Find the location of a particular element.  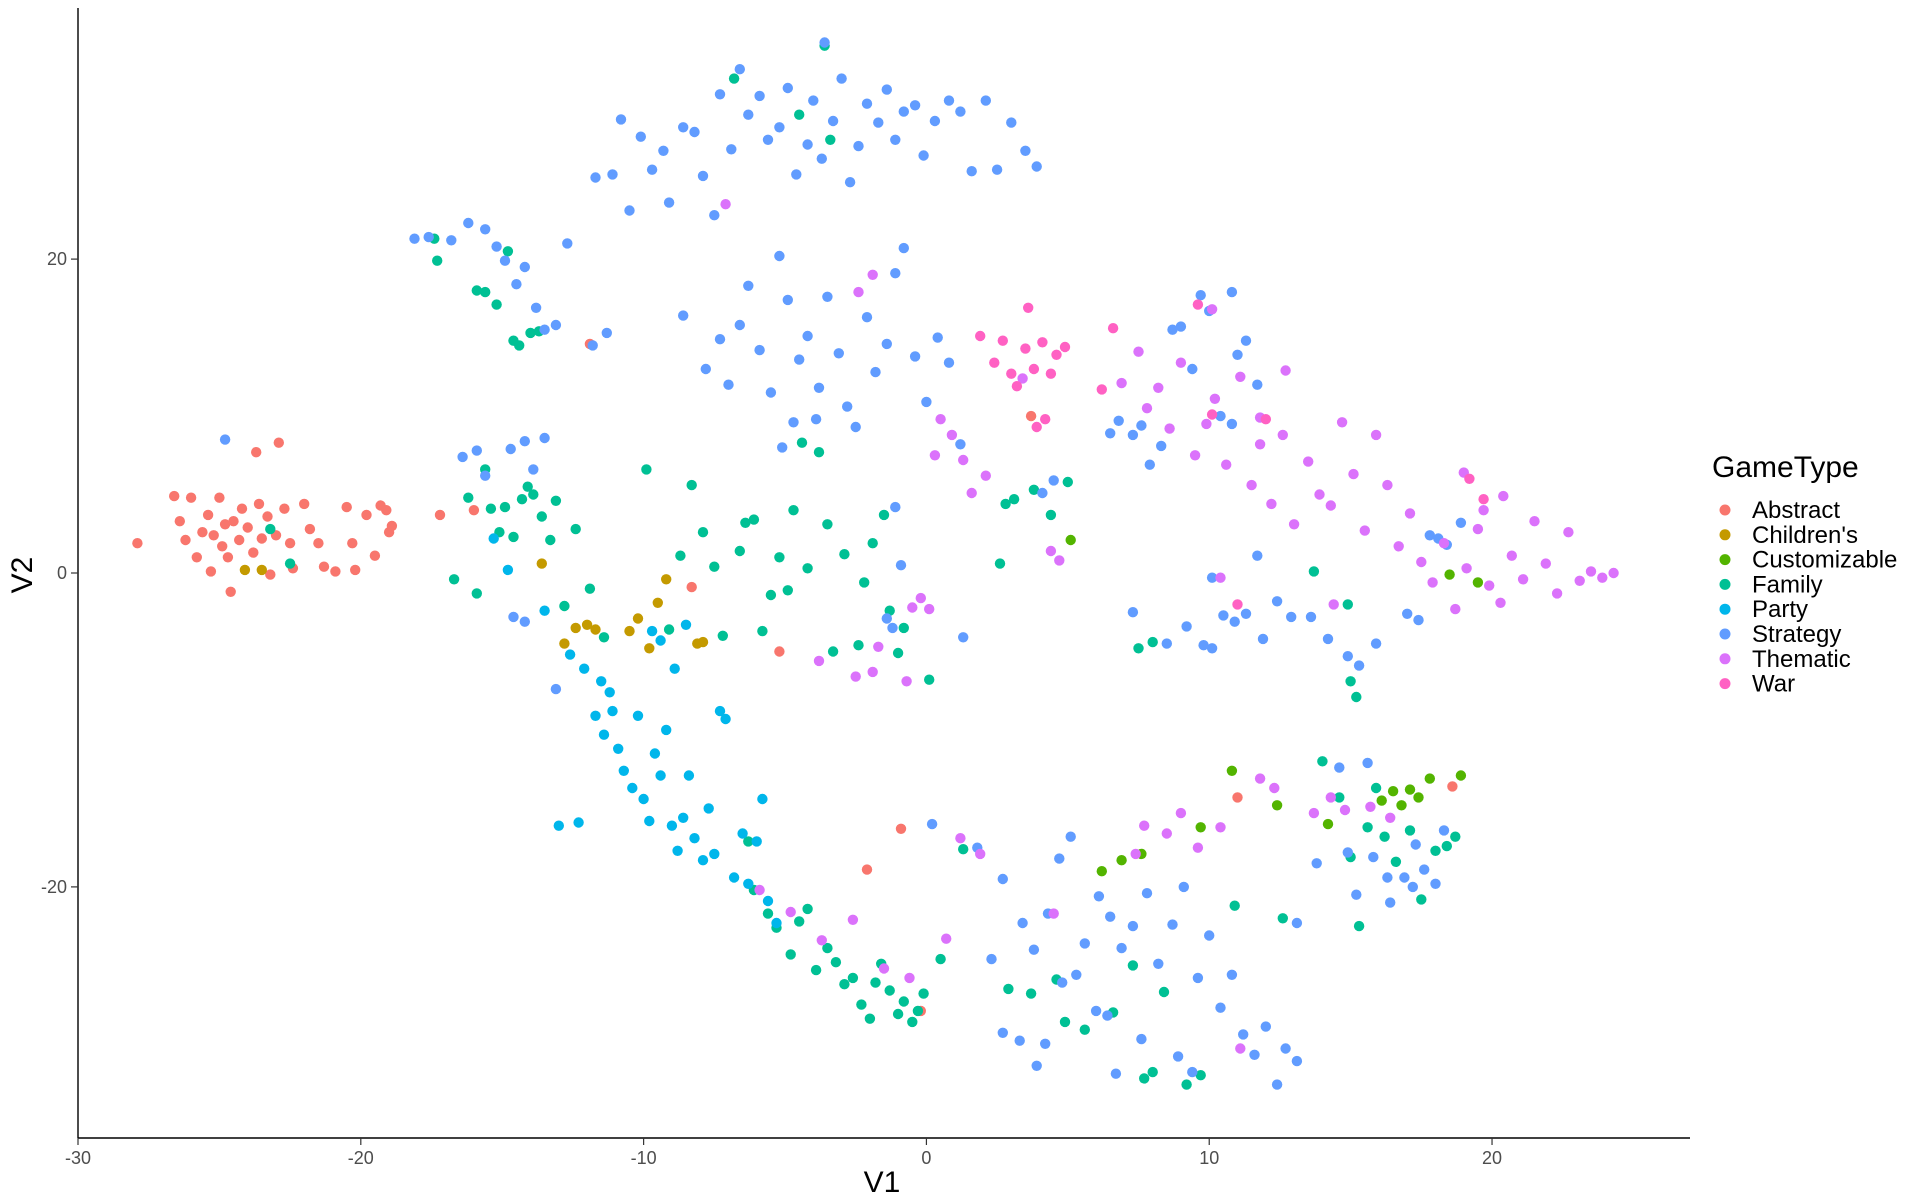

legend-title: GameType is located at coordinates (1785, 467).